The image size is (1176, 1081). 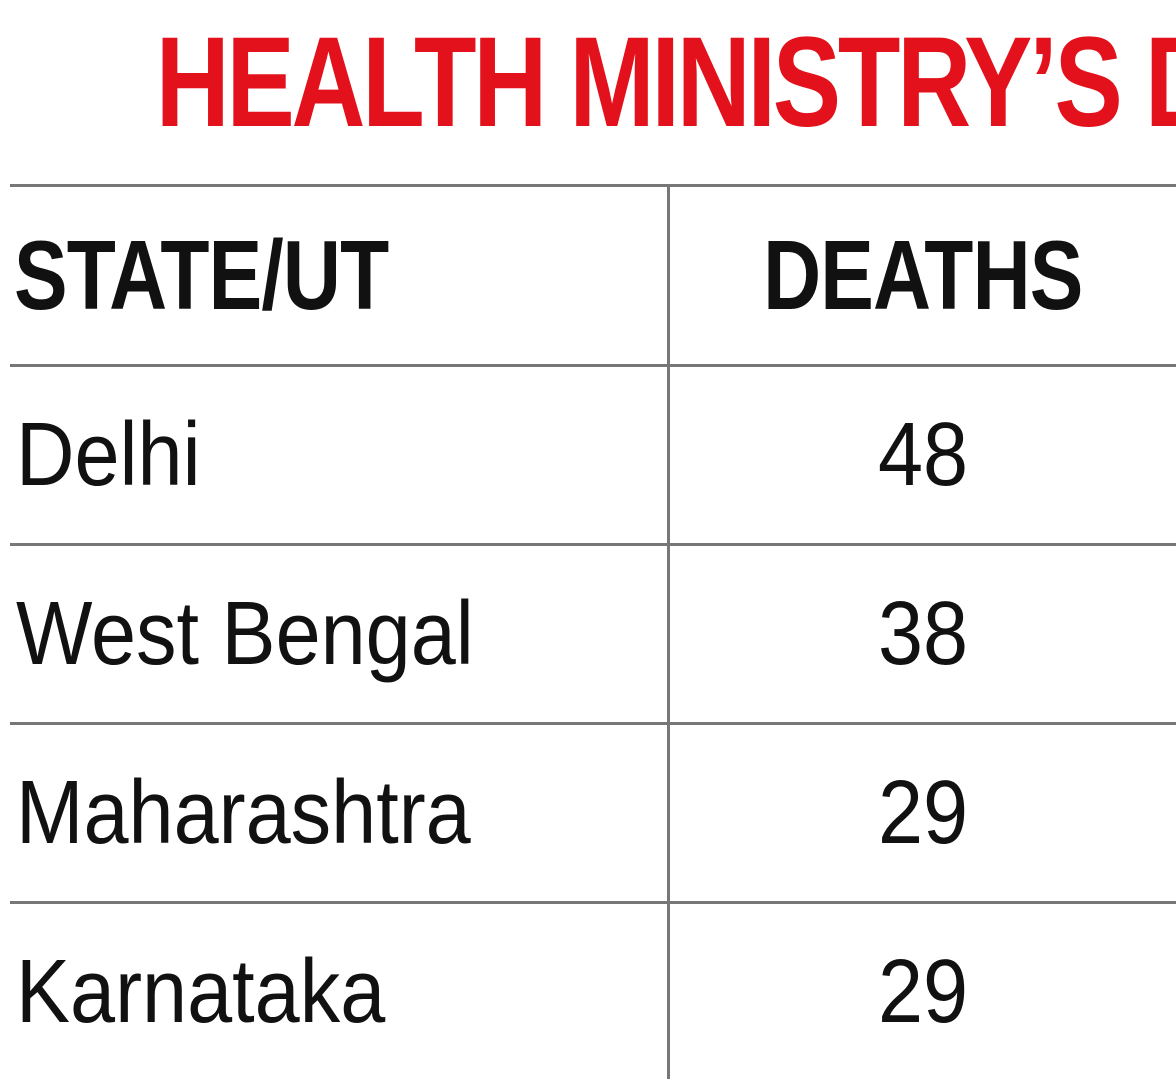 I want to click on chart-title-text: HEALTH MINISTRY’S DATA, so click(x=665, y=83).